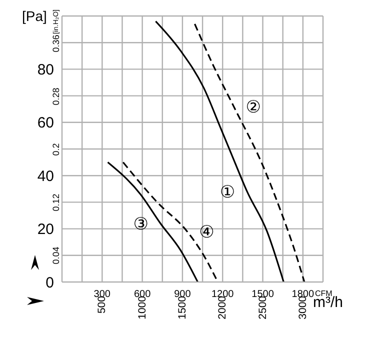  Describe the element at coordinates (56, 203) in the screenshot. I see `y2-tick-label: 0.12` at that location.